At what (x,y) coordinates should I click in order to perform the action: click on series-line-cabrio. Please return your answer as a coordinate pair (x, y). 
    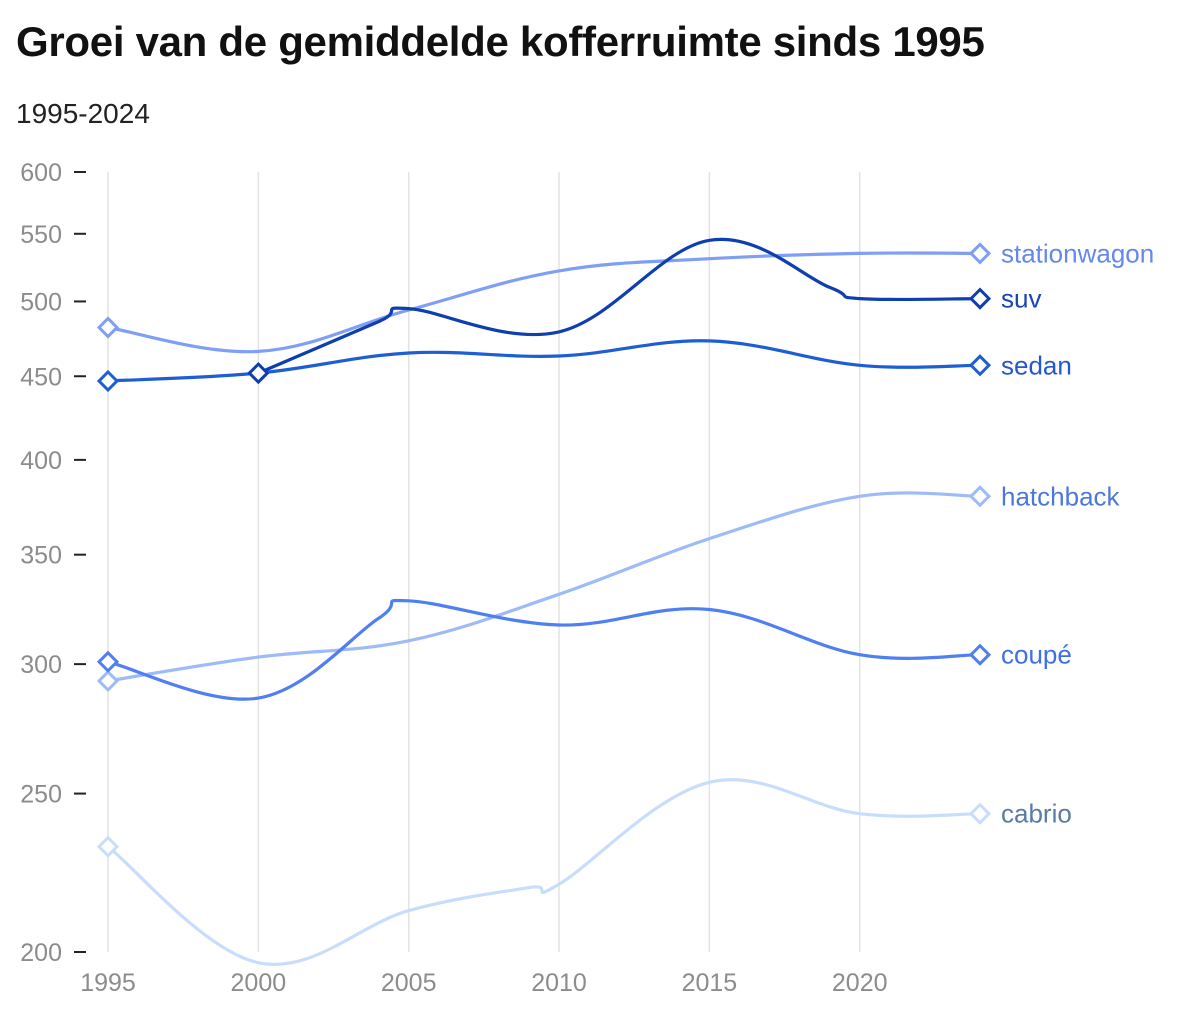
    Looking at the image, I should click on (544, 872).